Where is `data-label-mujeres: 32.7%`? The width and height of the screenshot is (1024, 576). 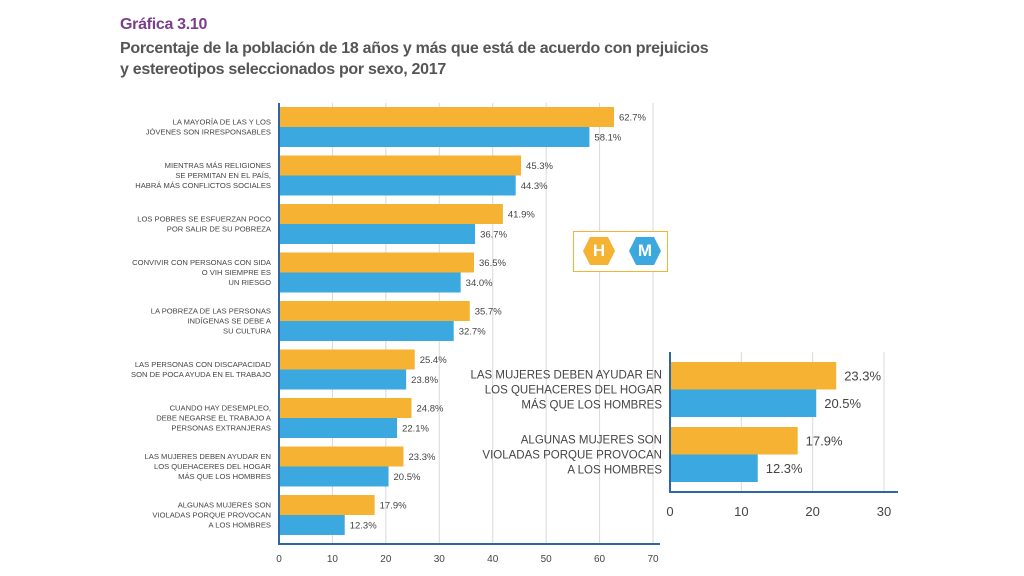
data-label-mujeres: 32.7% is located at coordinates (472, 331).